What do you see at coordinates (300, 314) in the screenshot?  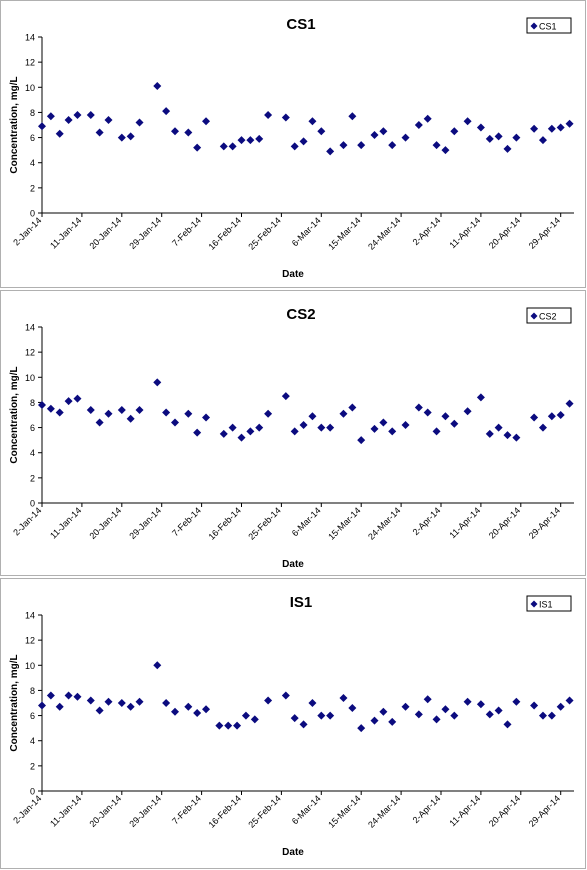 I see `chart-title: CS2` at bounding box center [300, 314].